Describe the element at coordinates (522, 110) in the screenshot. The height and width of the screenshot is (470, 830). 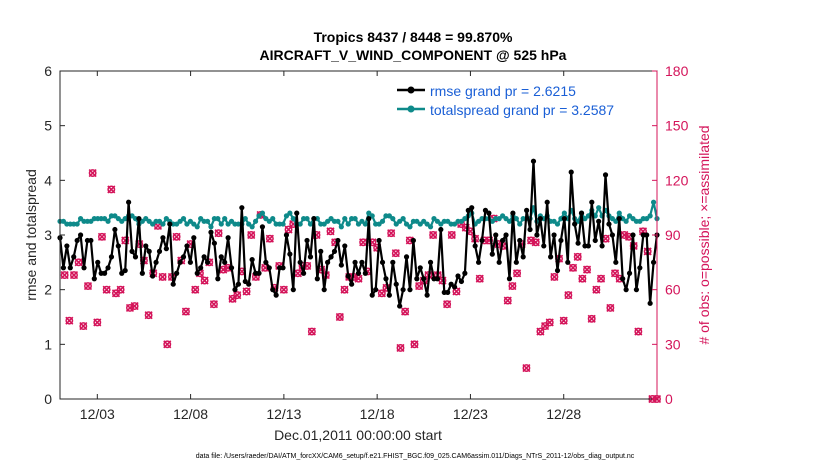
I see `legend-spread-label: totalspread grand pr = 3.2587` at that location.